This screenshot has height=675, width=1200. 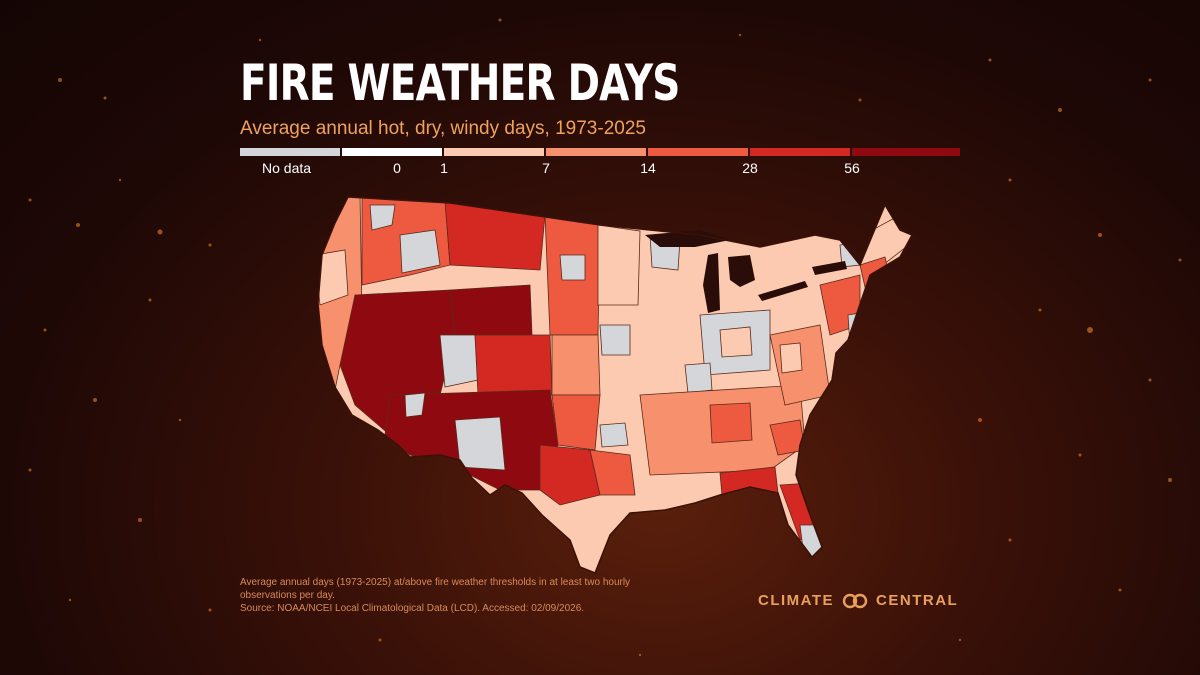 I want to click on great-lakes, so click(x=746, y=271).